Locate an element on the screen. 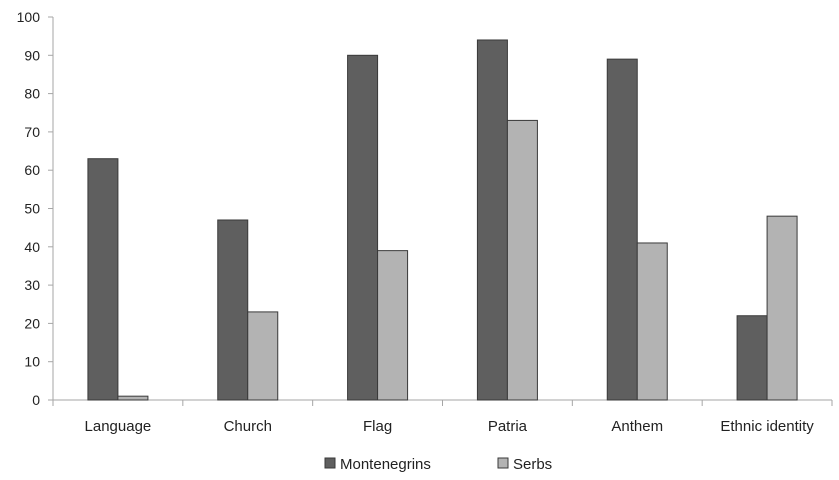 The width and height of the screenshot is (839, 480). x-tick-label: Anthem is located at coordinates (637, 426).